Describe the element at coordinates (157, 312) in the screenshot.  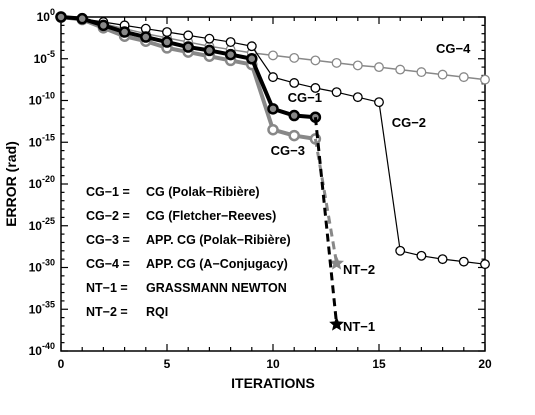
I see `legend-desc: RQI` at that location.